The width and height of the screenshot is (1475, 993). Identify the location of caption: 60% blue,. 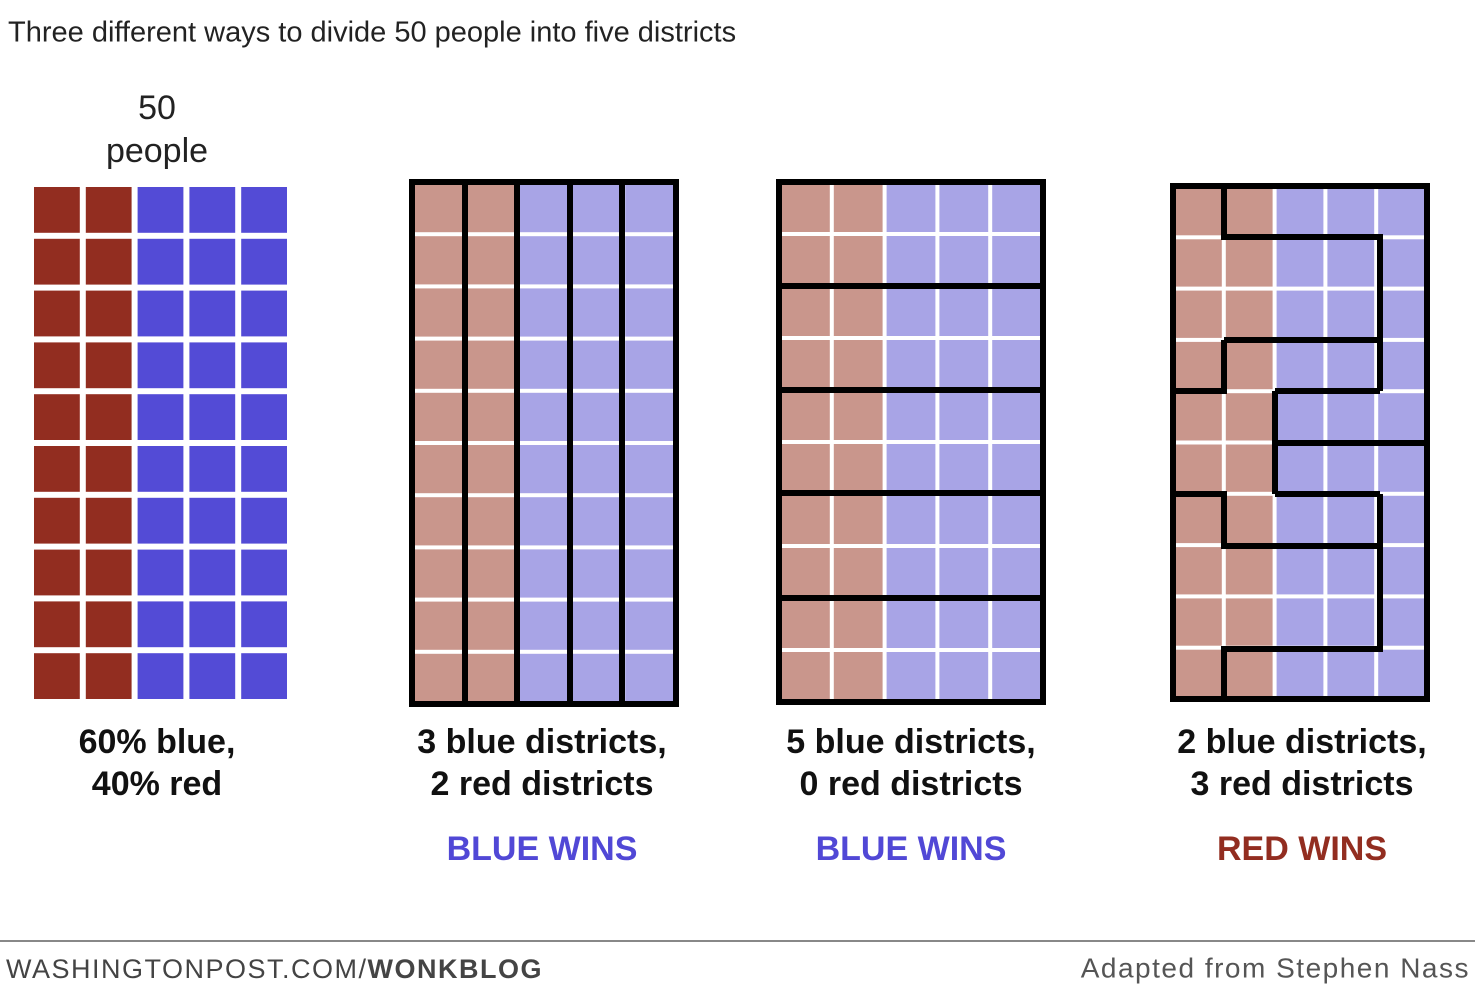
(157, 742).